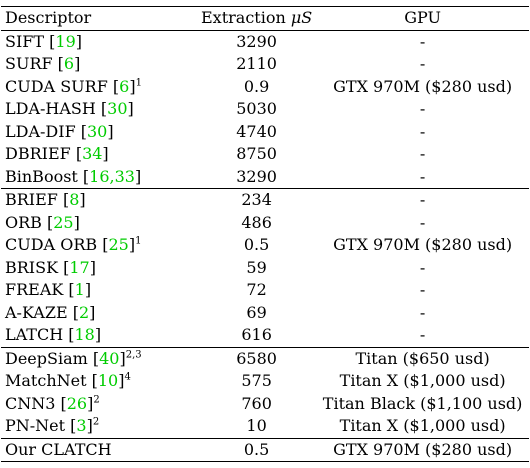  Describe the element at coordinates (256, 131) in the screenshot. I see `extraction-time-cell: 4740` at that location.